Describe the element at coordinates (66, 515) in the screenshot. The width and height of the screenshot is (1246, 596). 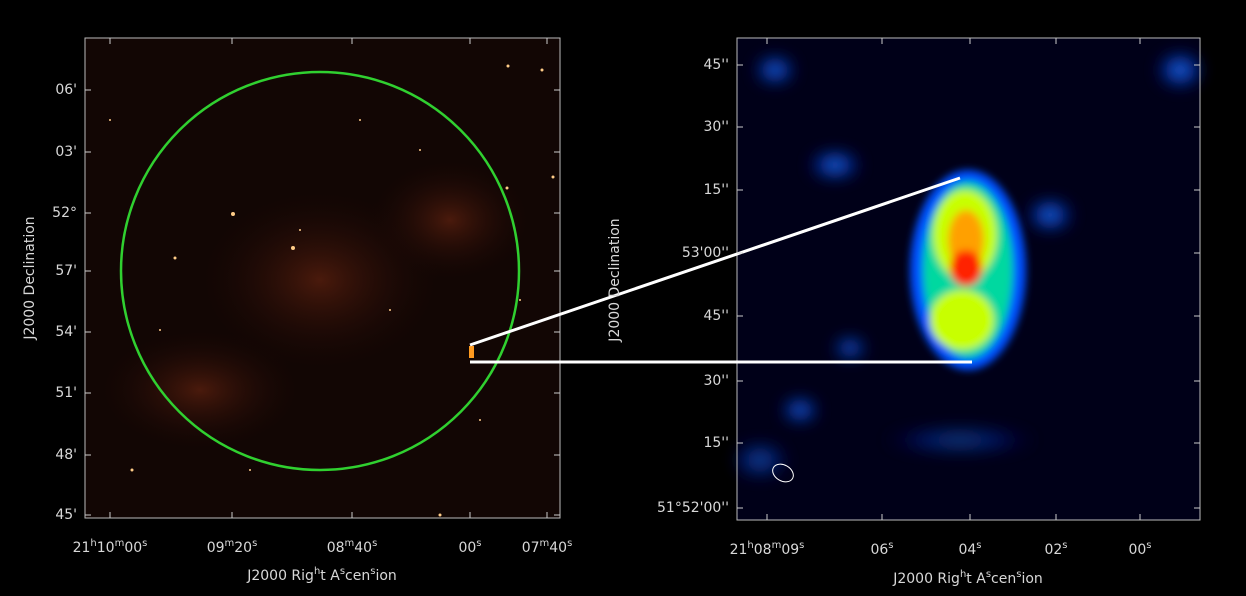
I see `y-tick-label: 45'` at that location.